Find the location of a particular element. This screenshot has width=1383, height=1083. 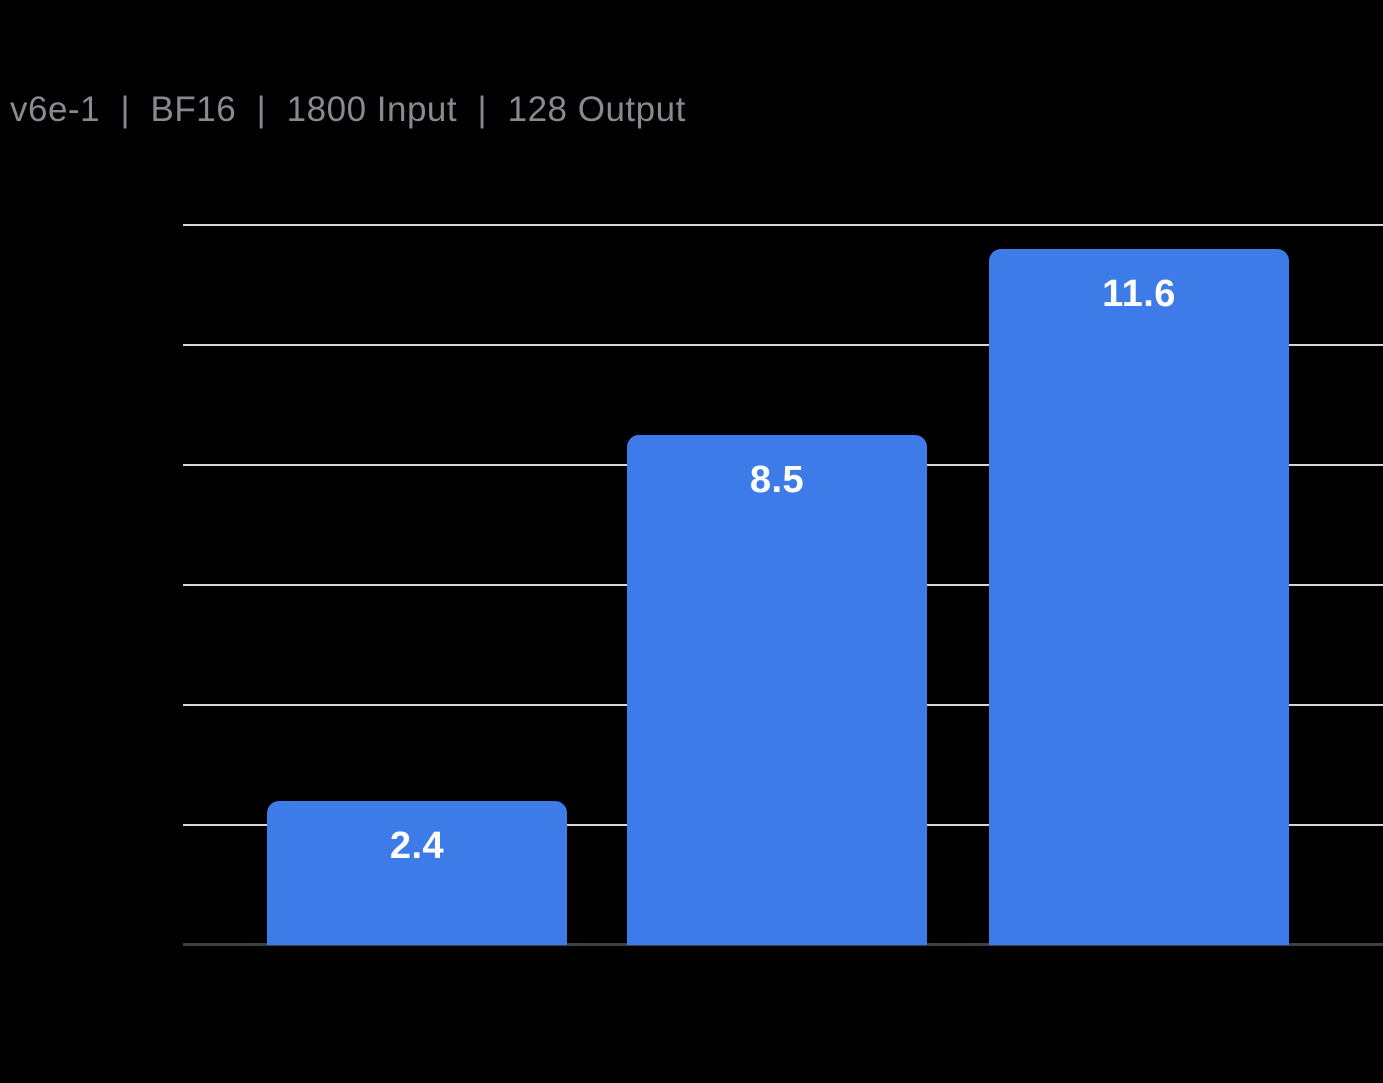

chart-title: v6e-1 | BF16 | 1800 Input | 128 Output is located at coordinates (348, 109).